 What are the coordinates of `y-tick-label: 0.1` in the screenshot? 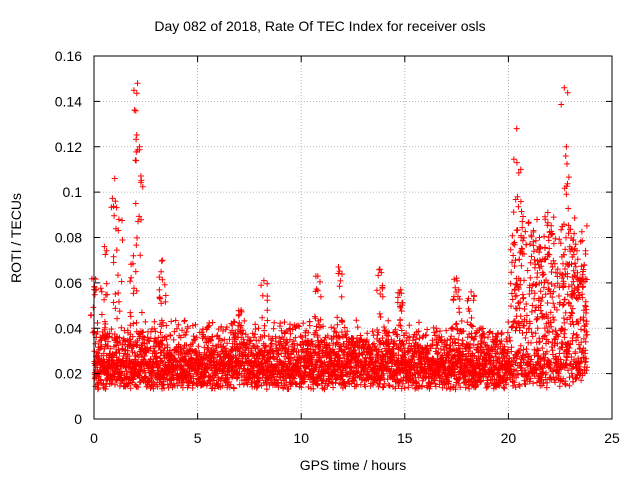 It's located at (73, 192).